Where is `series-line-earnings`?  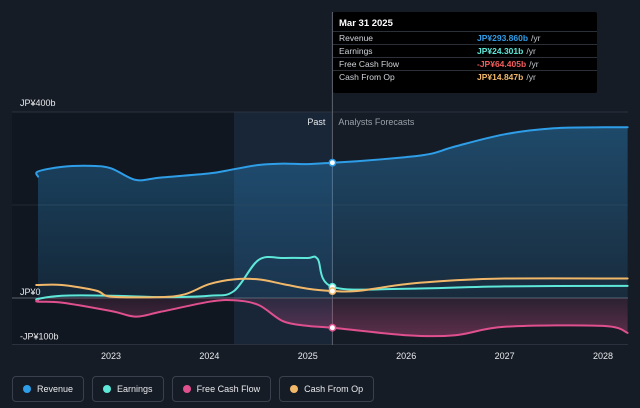
series-line-earnings is located at coordinates (332, 278).